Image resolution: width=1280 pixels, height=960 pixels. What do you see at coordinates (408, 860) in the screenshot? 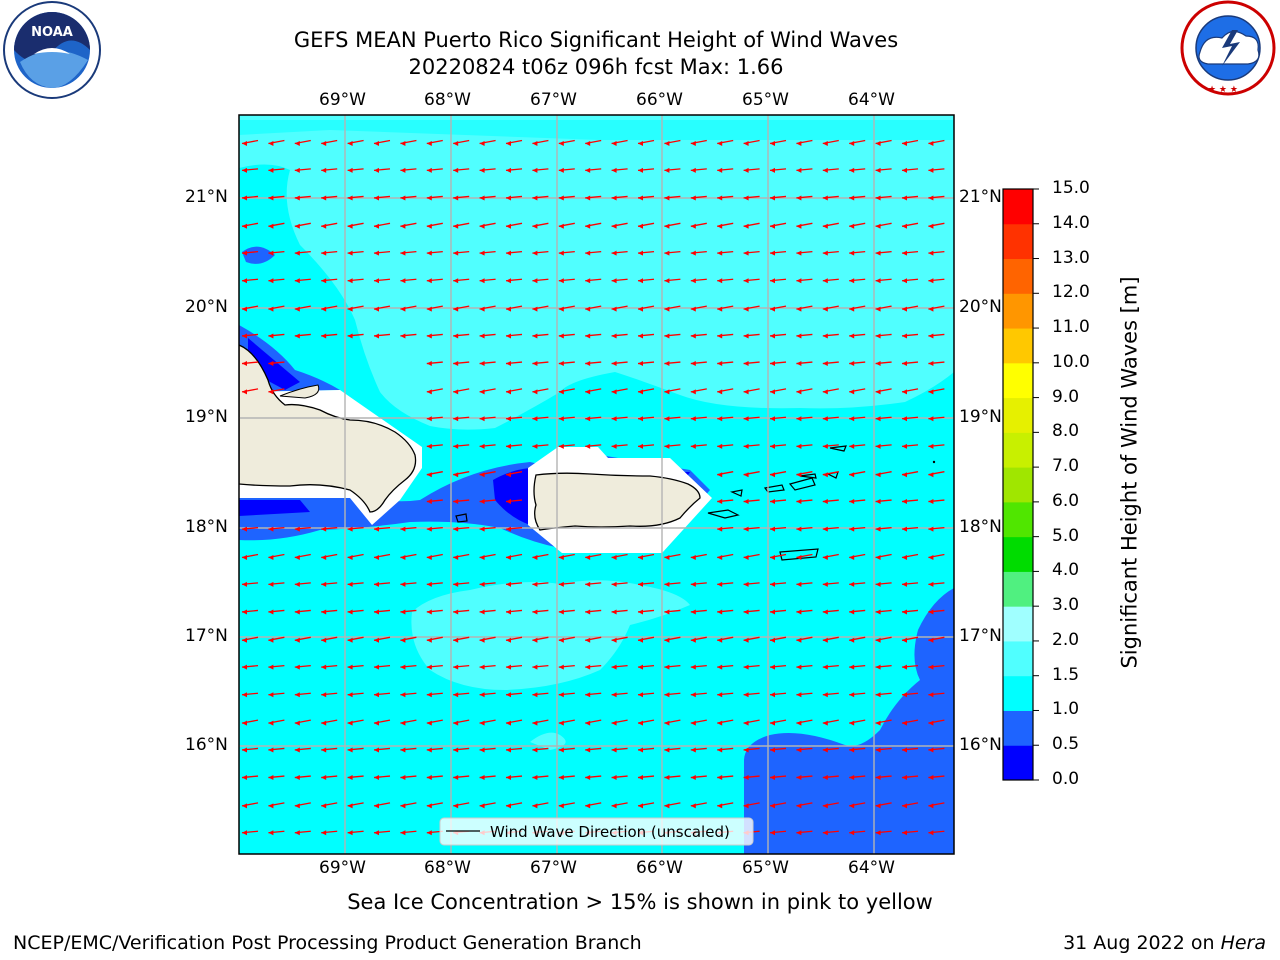
I see `wind-arrow` at bounding box center [408, 860].